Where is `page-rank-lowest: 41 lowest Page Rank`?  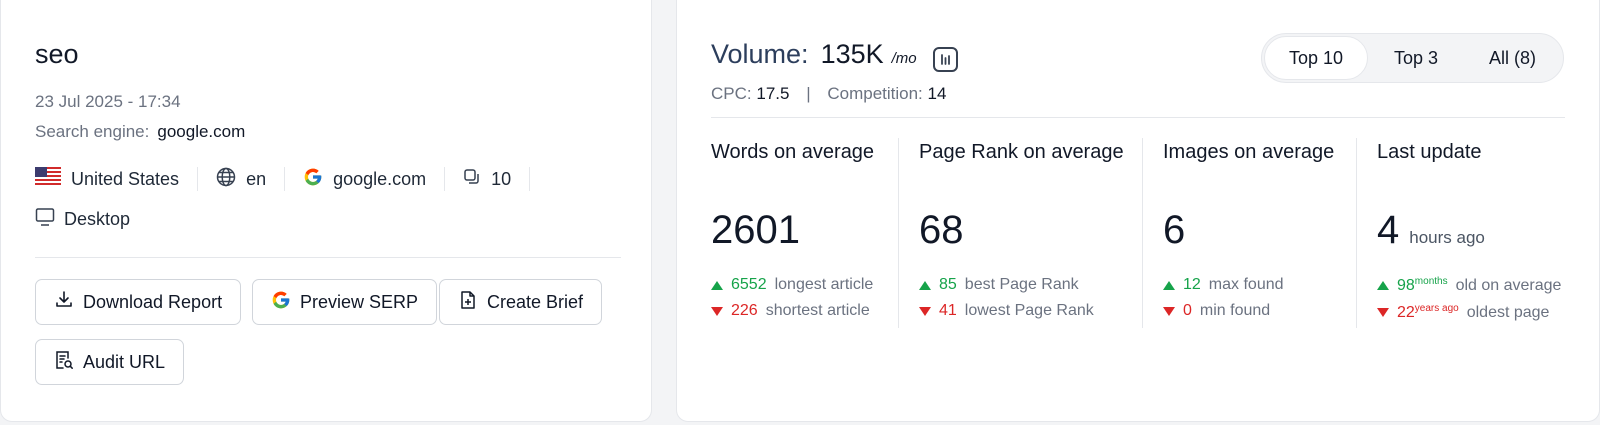
page-rank-lowest: 41 lowest Page Rank is located at coordinates (1029, 311).